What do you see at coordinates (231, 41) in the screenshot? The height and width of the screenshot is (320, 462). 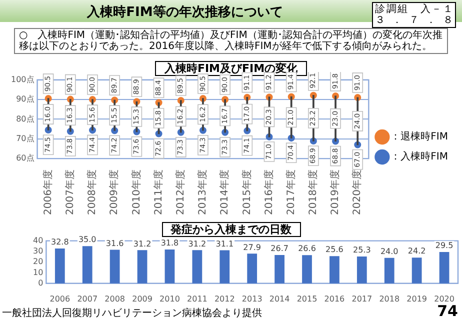 I see `text: ○ 入棟時FIM（運動･認知合計の平均値）及びFIM（運動･認知合計の平均値）の変化の年次推移は以下のとおりであった。2016年度以降、入棟時FIMが経年で低下する傾向がみられた。` at bounding box center [231, 41].